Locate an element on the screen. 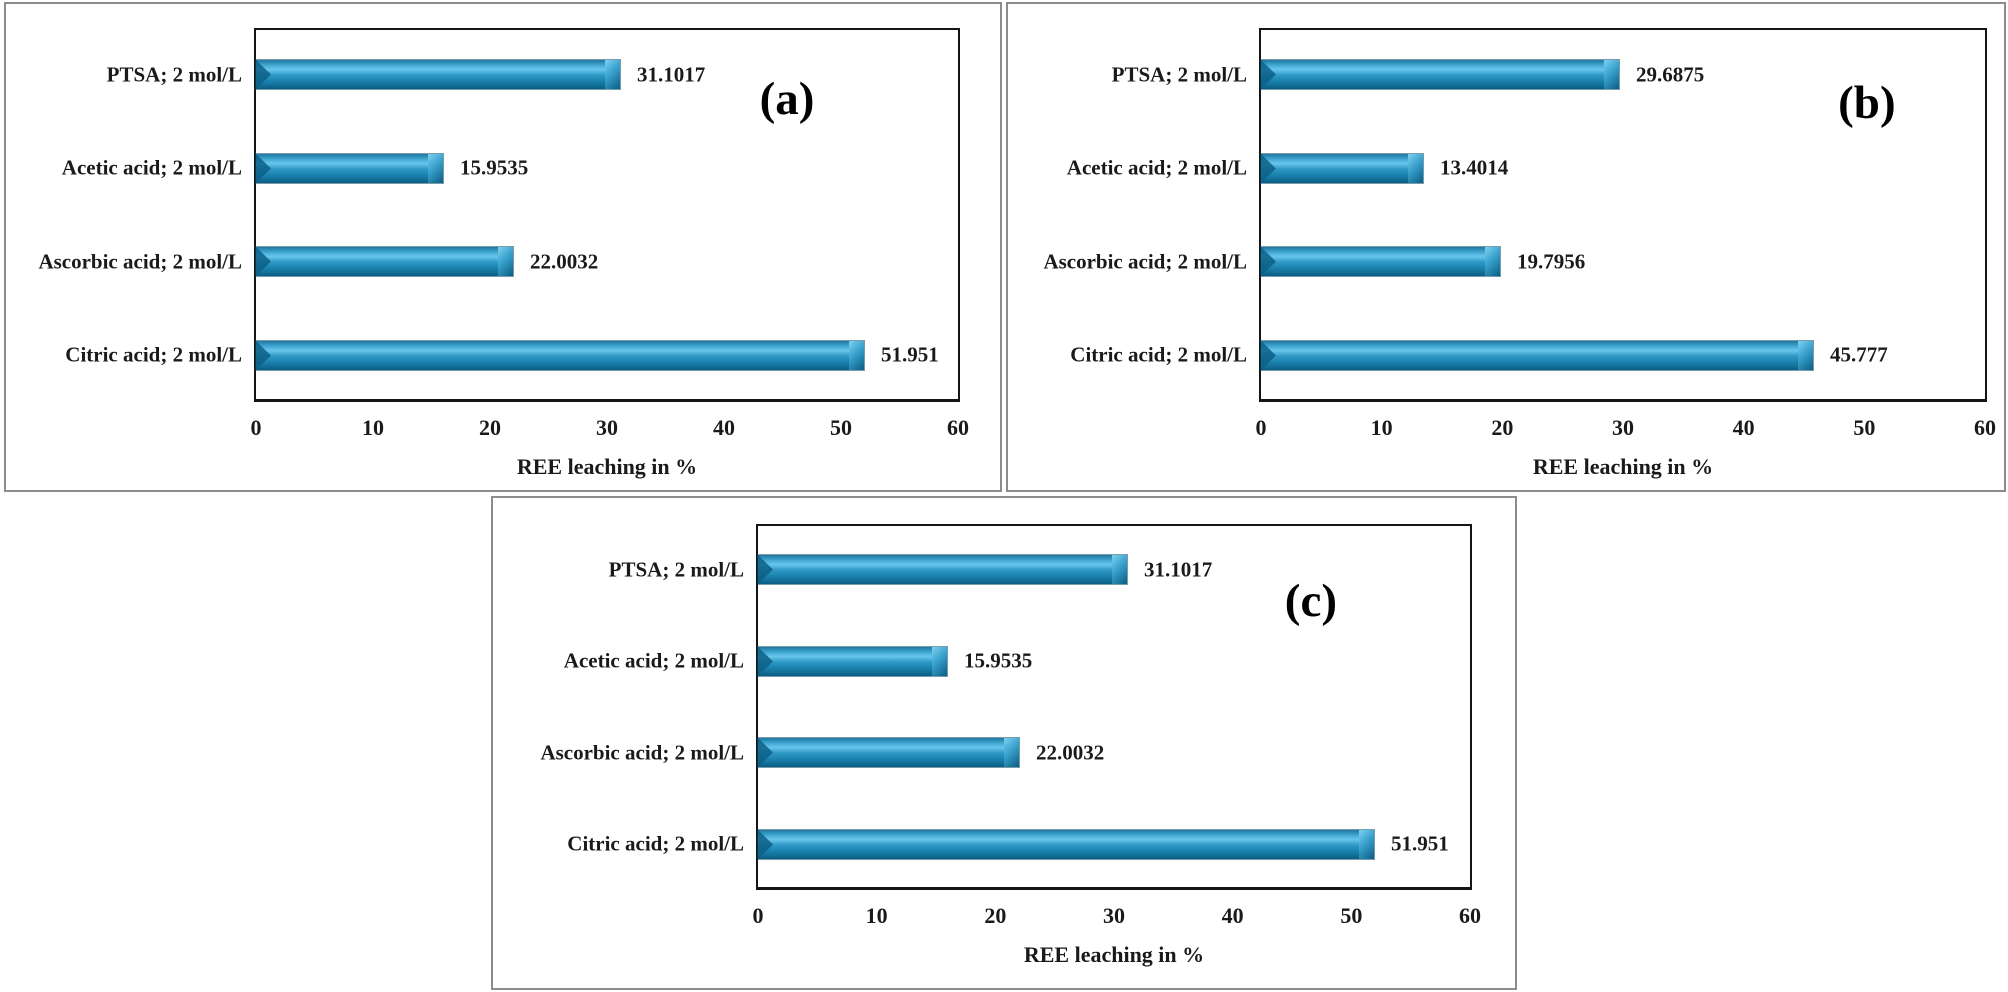  panel-letter-c: (c) is located at coordinates (1310, 600).